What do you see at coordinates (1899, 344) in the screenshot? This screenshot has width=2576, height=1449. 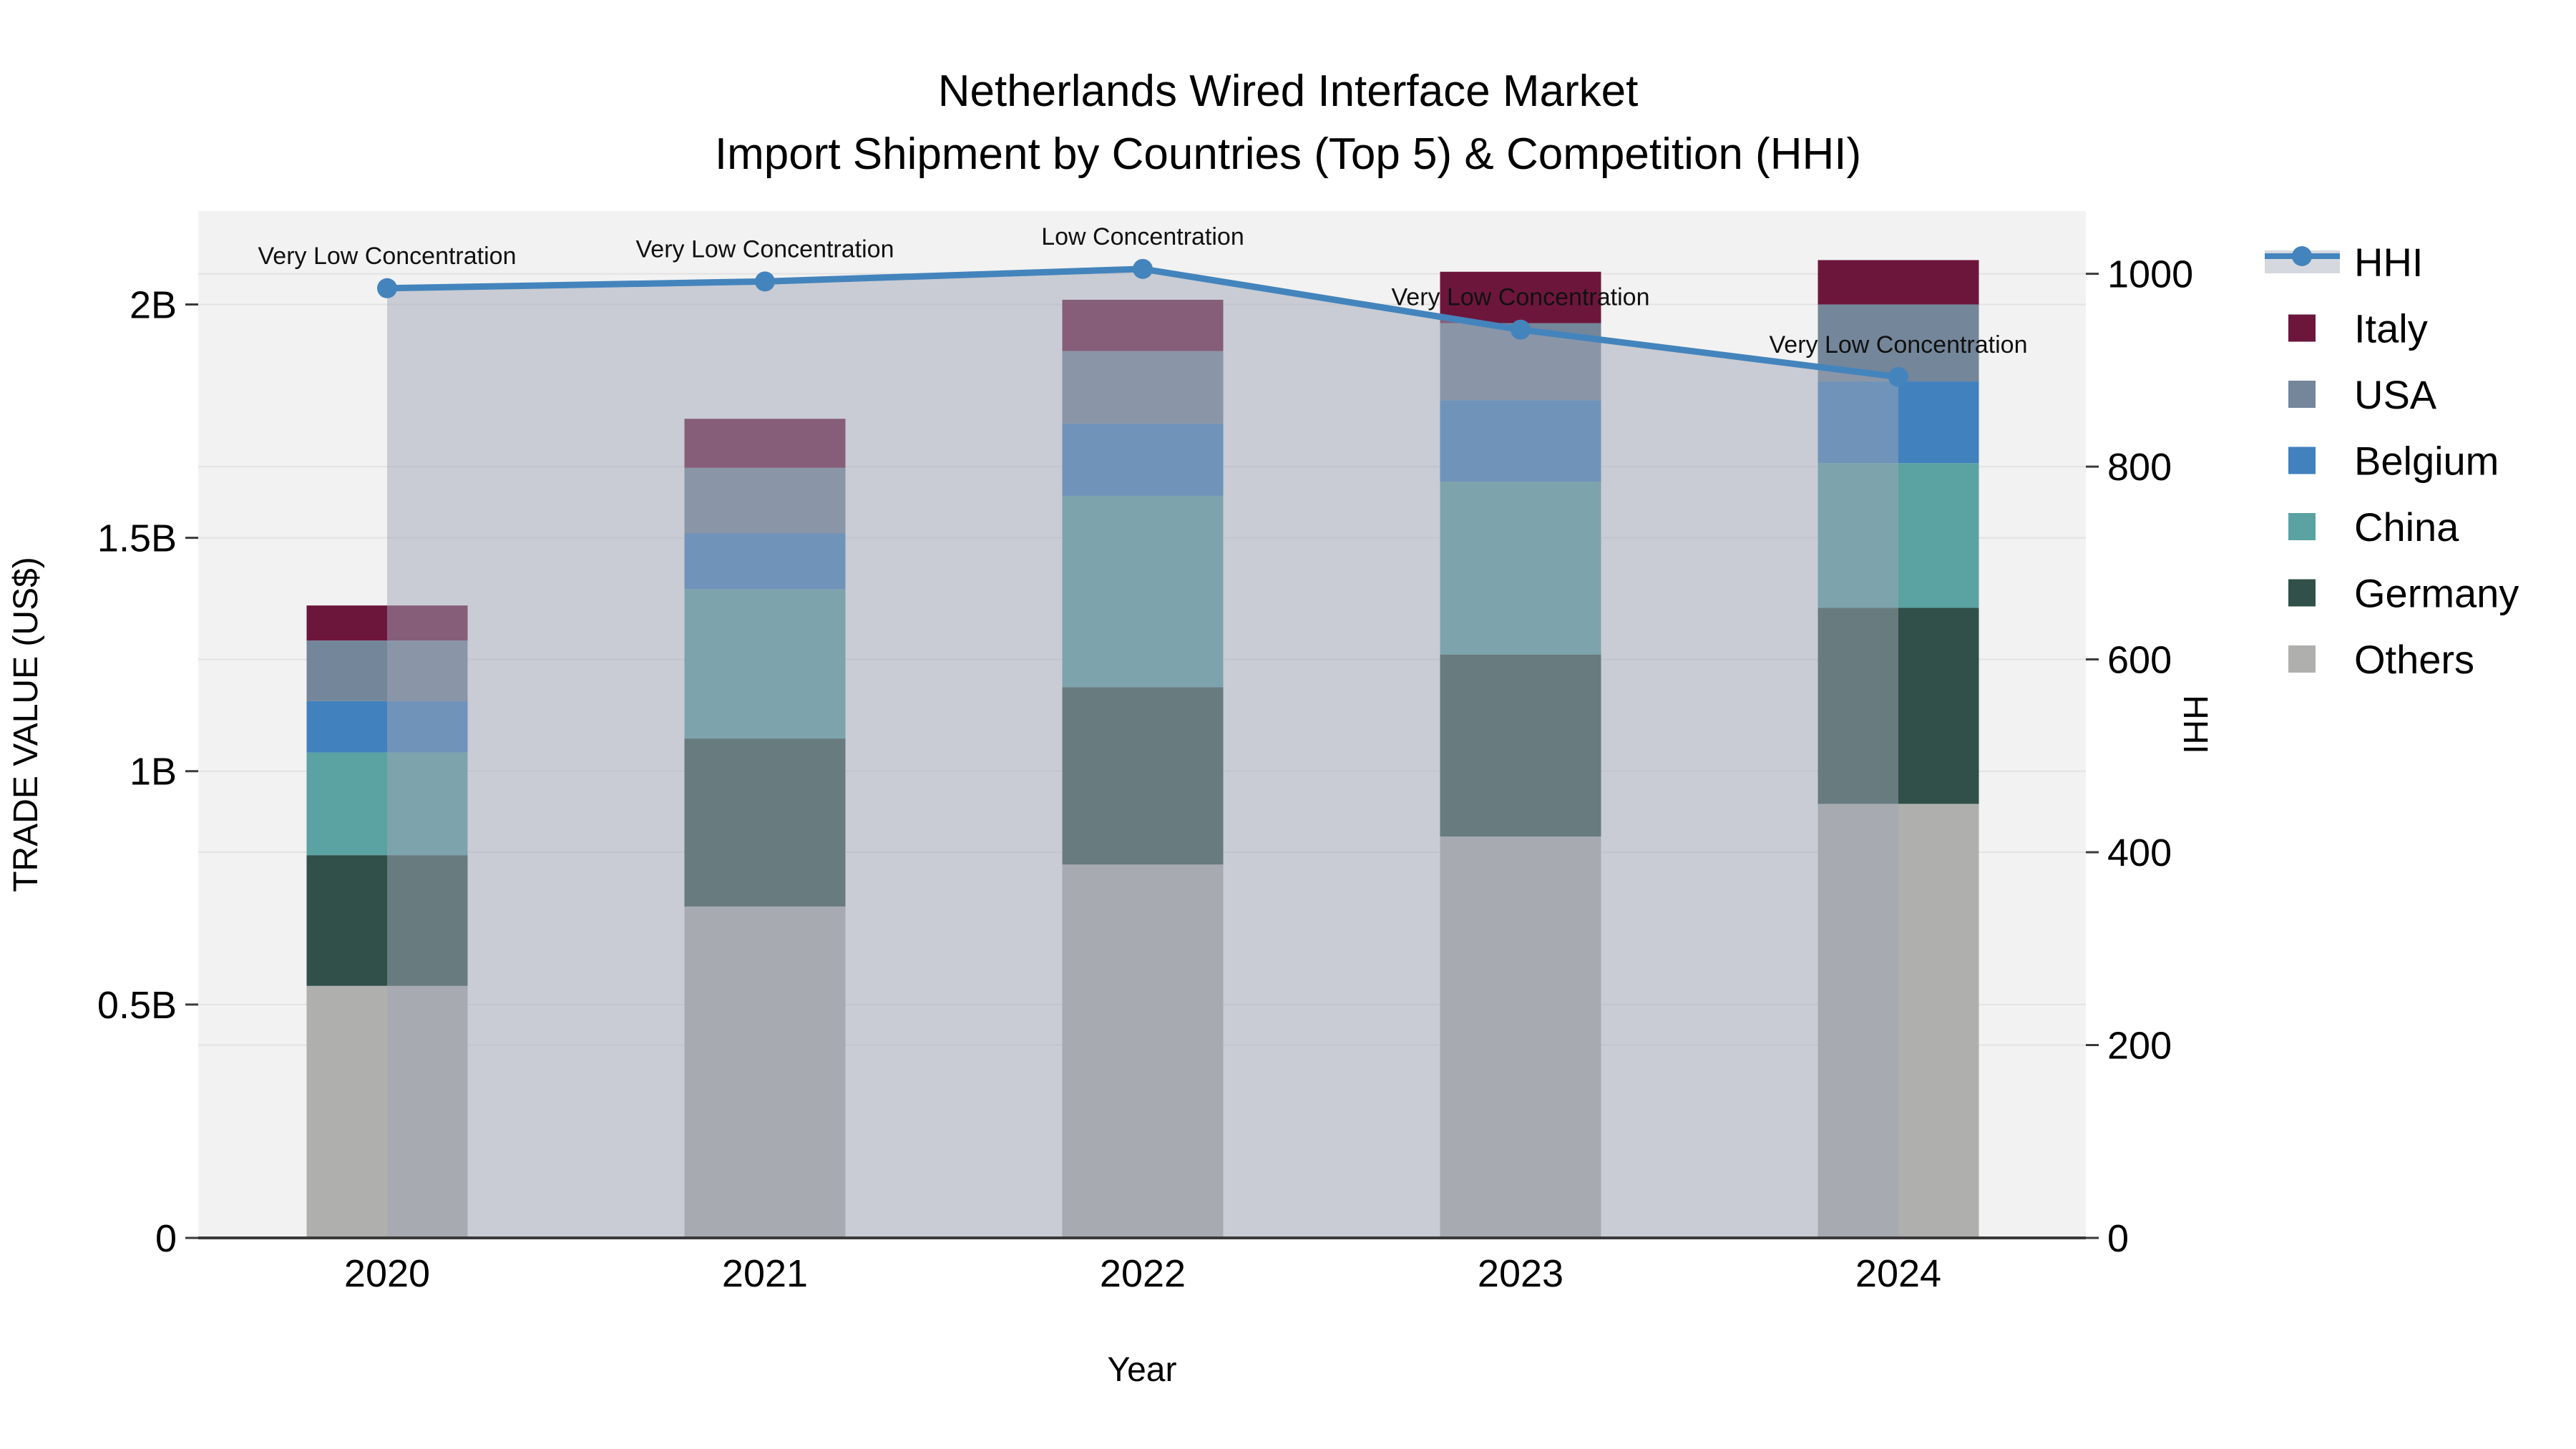 I see `annotation-2024: Very Low Concentration` at bounding box center [1899, 344].